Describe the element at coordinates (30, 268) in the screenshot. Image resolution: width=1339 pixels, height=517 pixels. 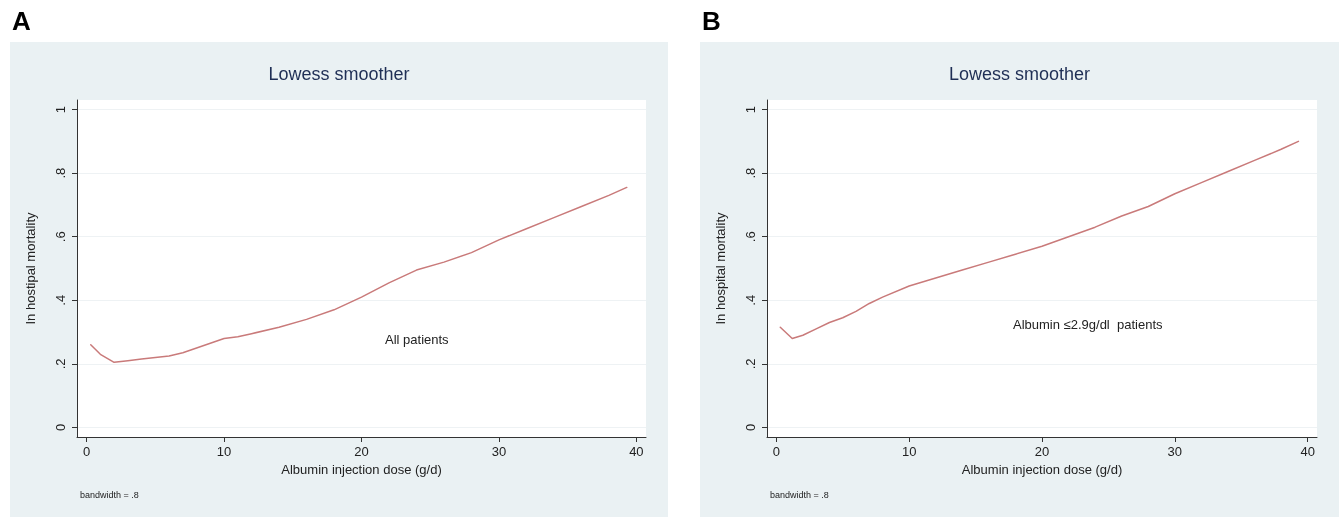
I see `y-axis-title: In hostipal mortality` at that location.